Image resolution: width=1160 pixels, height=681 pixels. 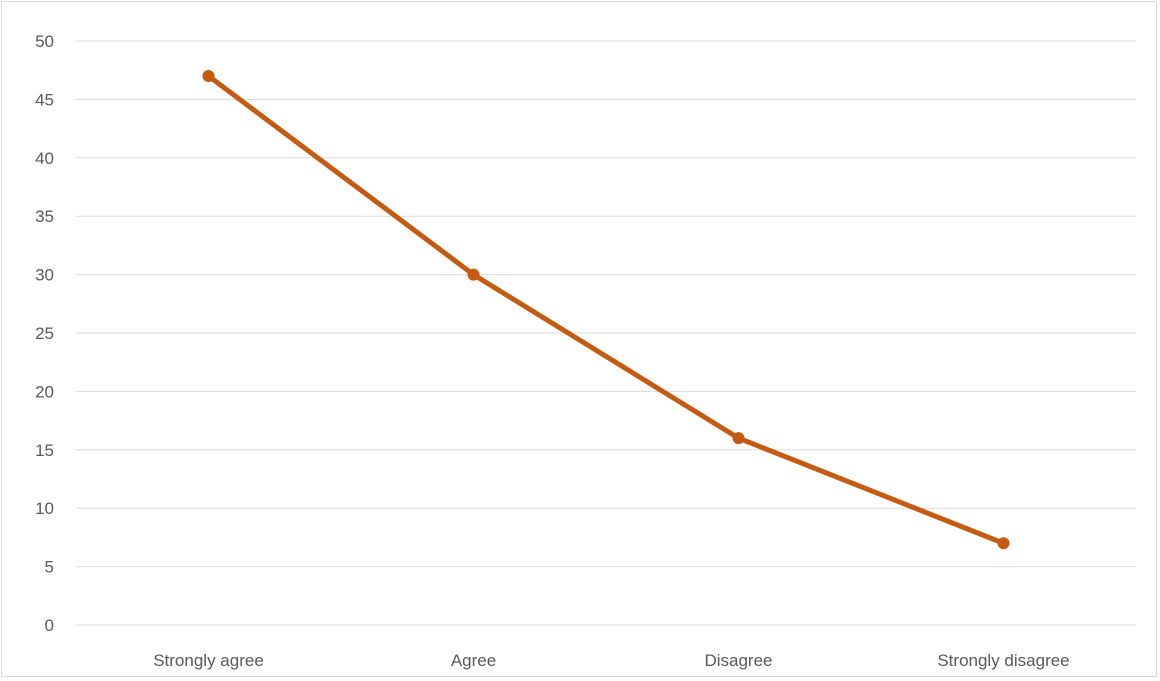 I want to click on x-tick-label-3: Strongly disagree, so click(x=1003, y=660).